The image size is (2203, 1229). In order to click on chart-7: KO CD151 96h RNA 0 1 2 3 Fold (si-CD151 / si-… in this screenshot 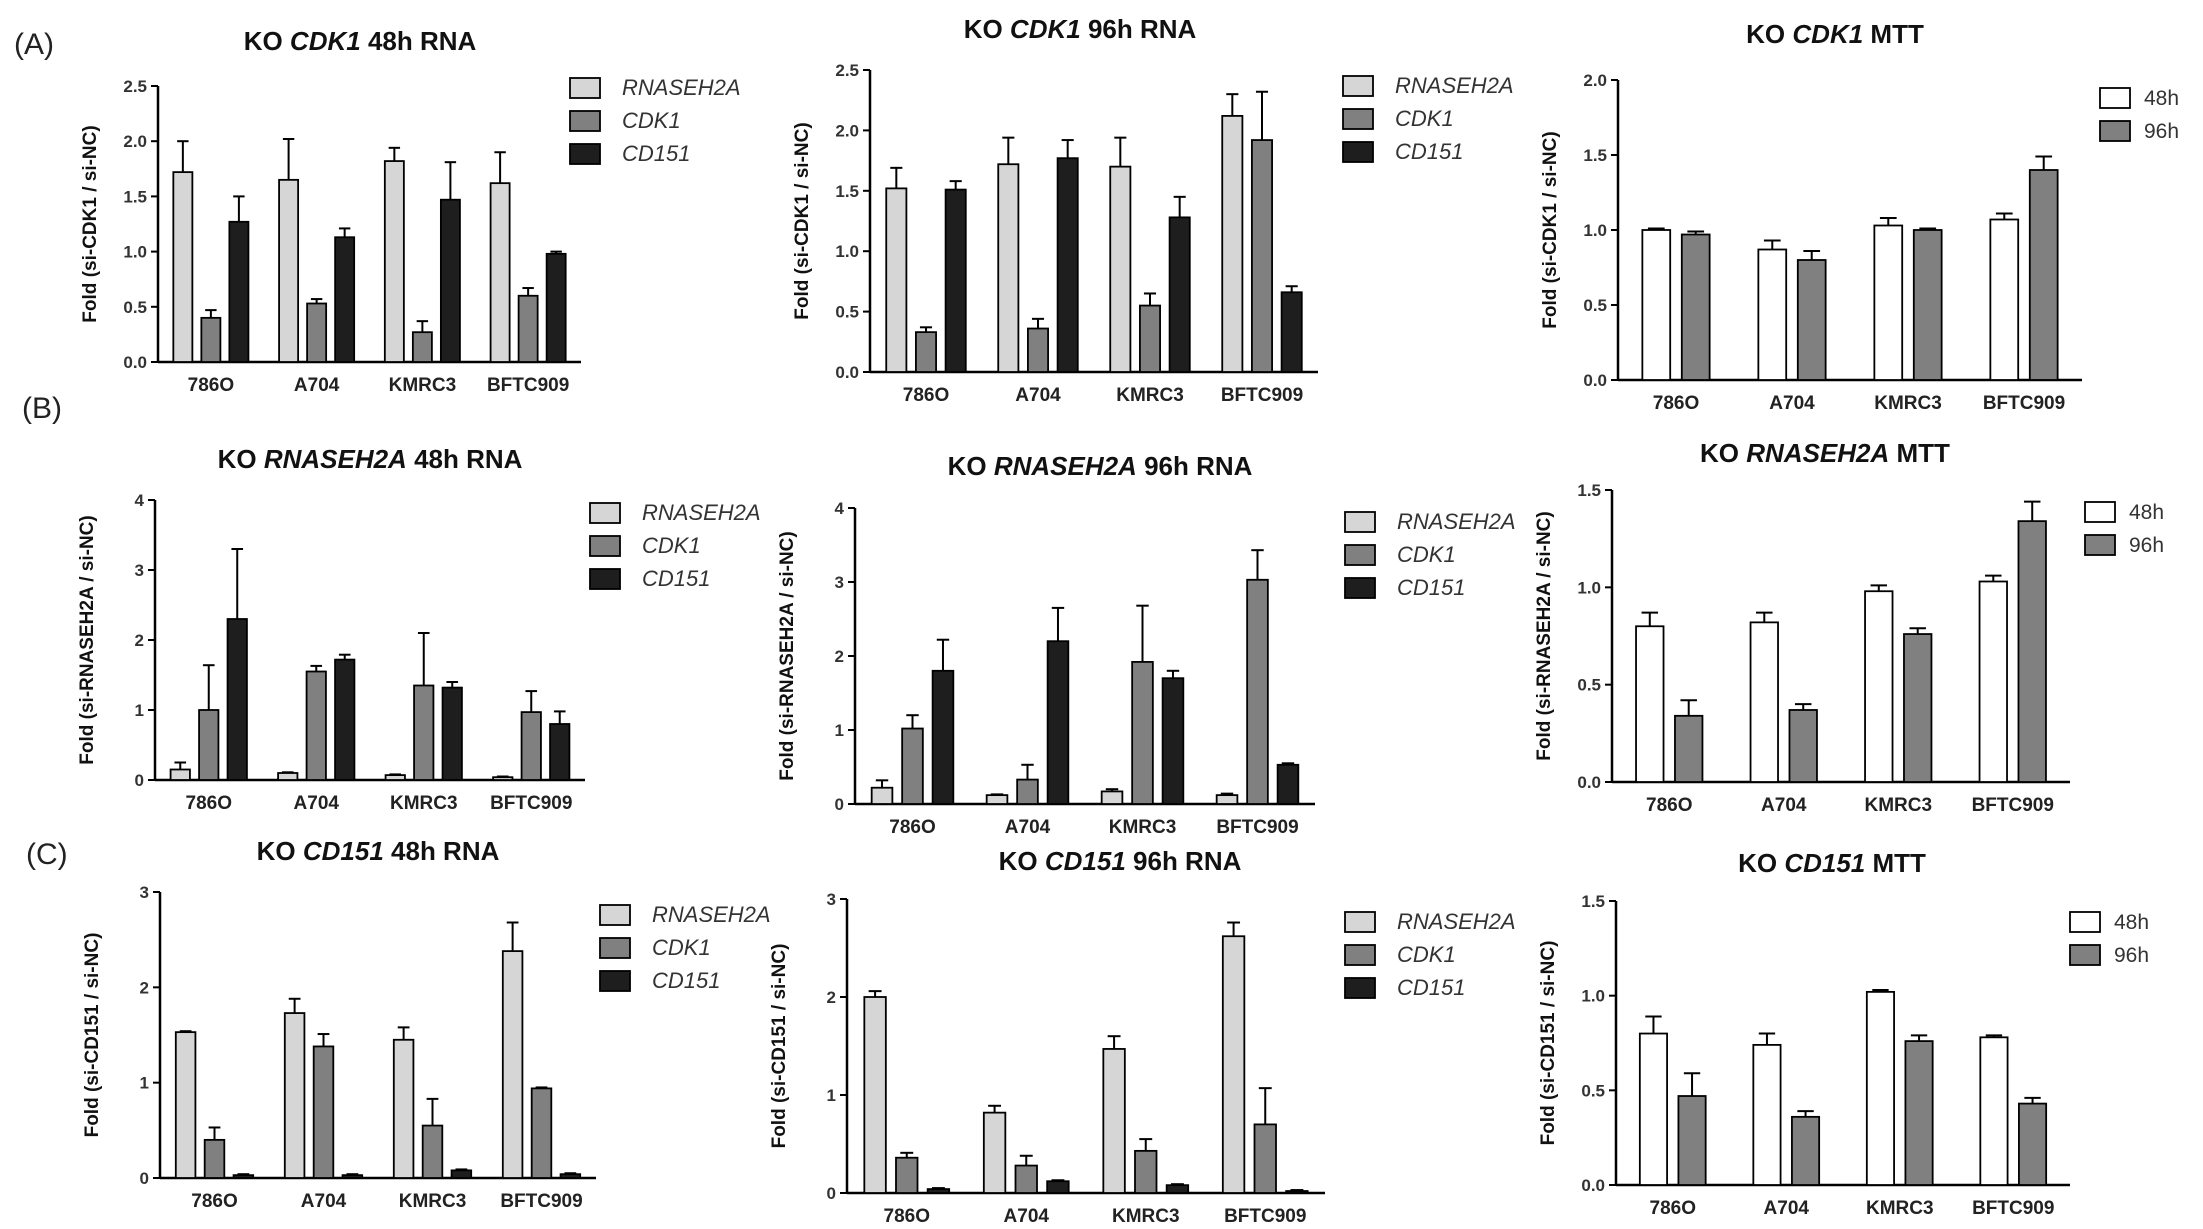, I will do `click(1142, 1036)`.